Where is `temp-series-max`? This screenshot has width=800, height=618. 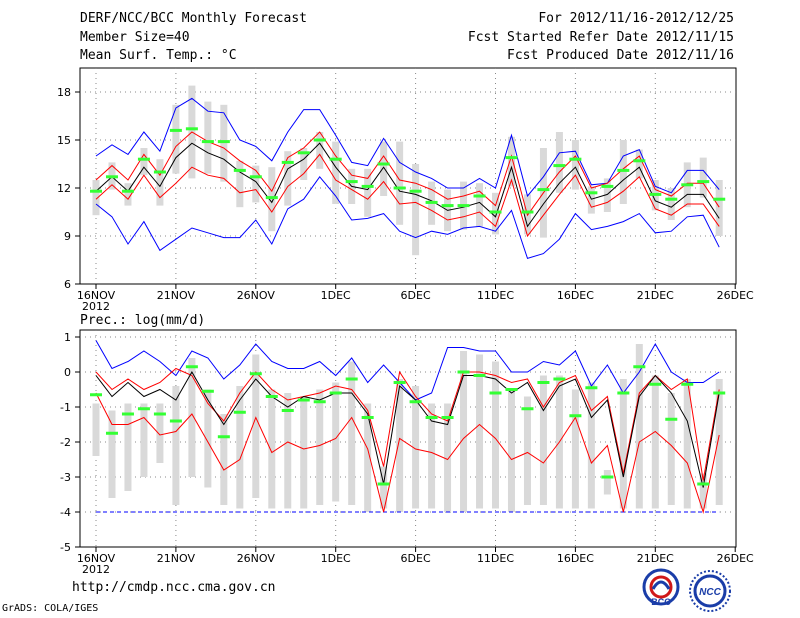 temp-series-max is located at coordinates (407, 147).